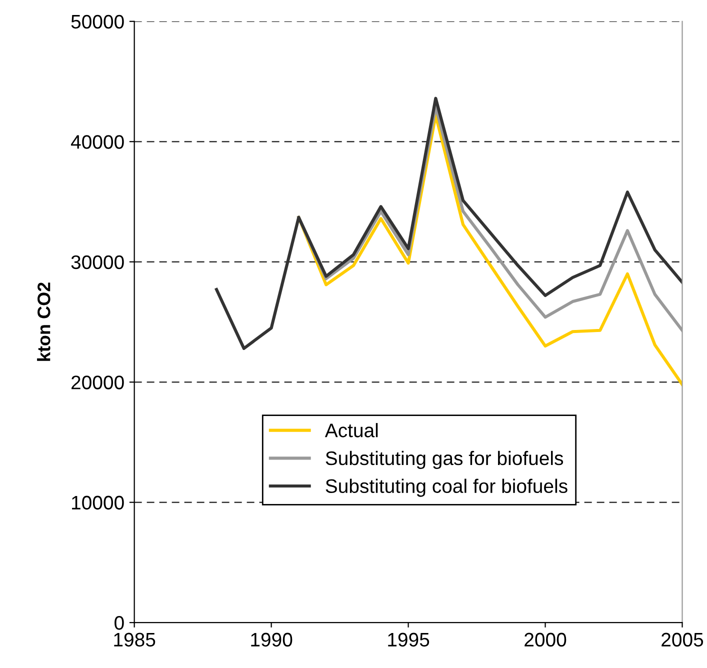  What do you see at coordinates (43, 321) in the screenshot?
I see `y-axis-title: kton CO2` at bounding box center [43, 321].